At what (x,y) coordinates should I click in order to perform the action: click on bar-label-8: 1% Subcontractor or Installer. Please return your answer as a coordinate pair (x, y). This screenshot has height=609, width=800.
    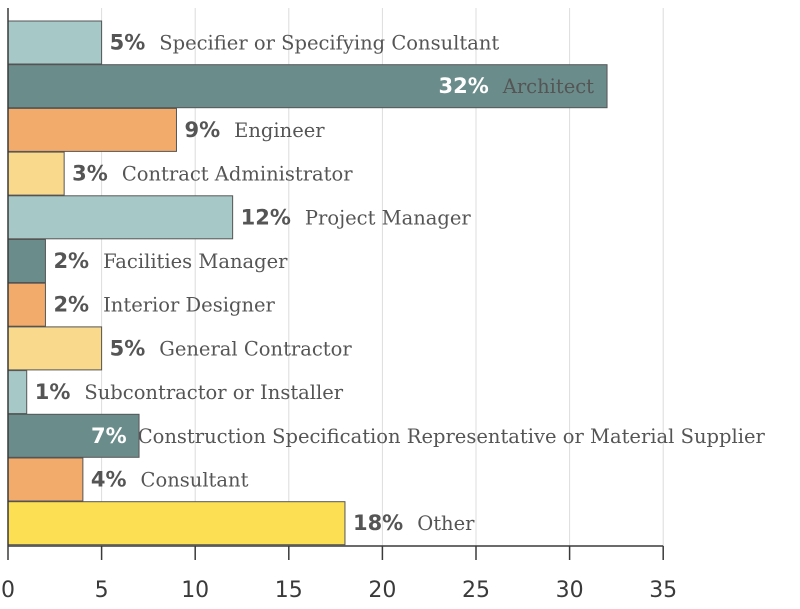
    Looking at the image, I should click on (189, 392).